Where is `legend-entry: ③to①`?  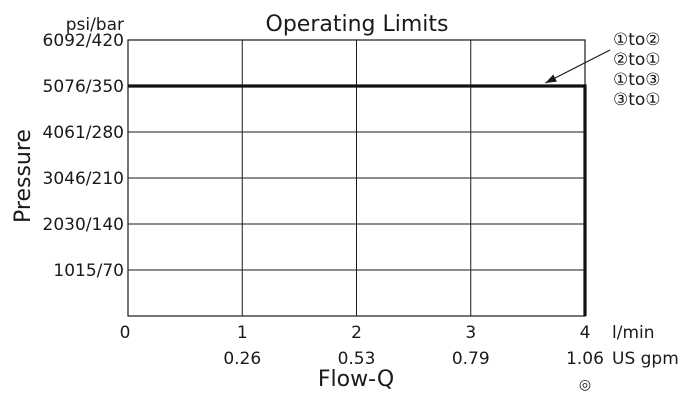
legend-entry: ③to① is located at coordinates (637, 100).